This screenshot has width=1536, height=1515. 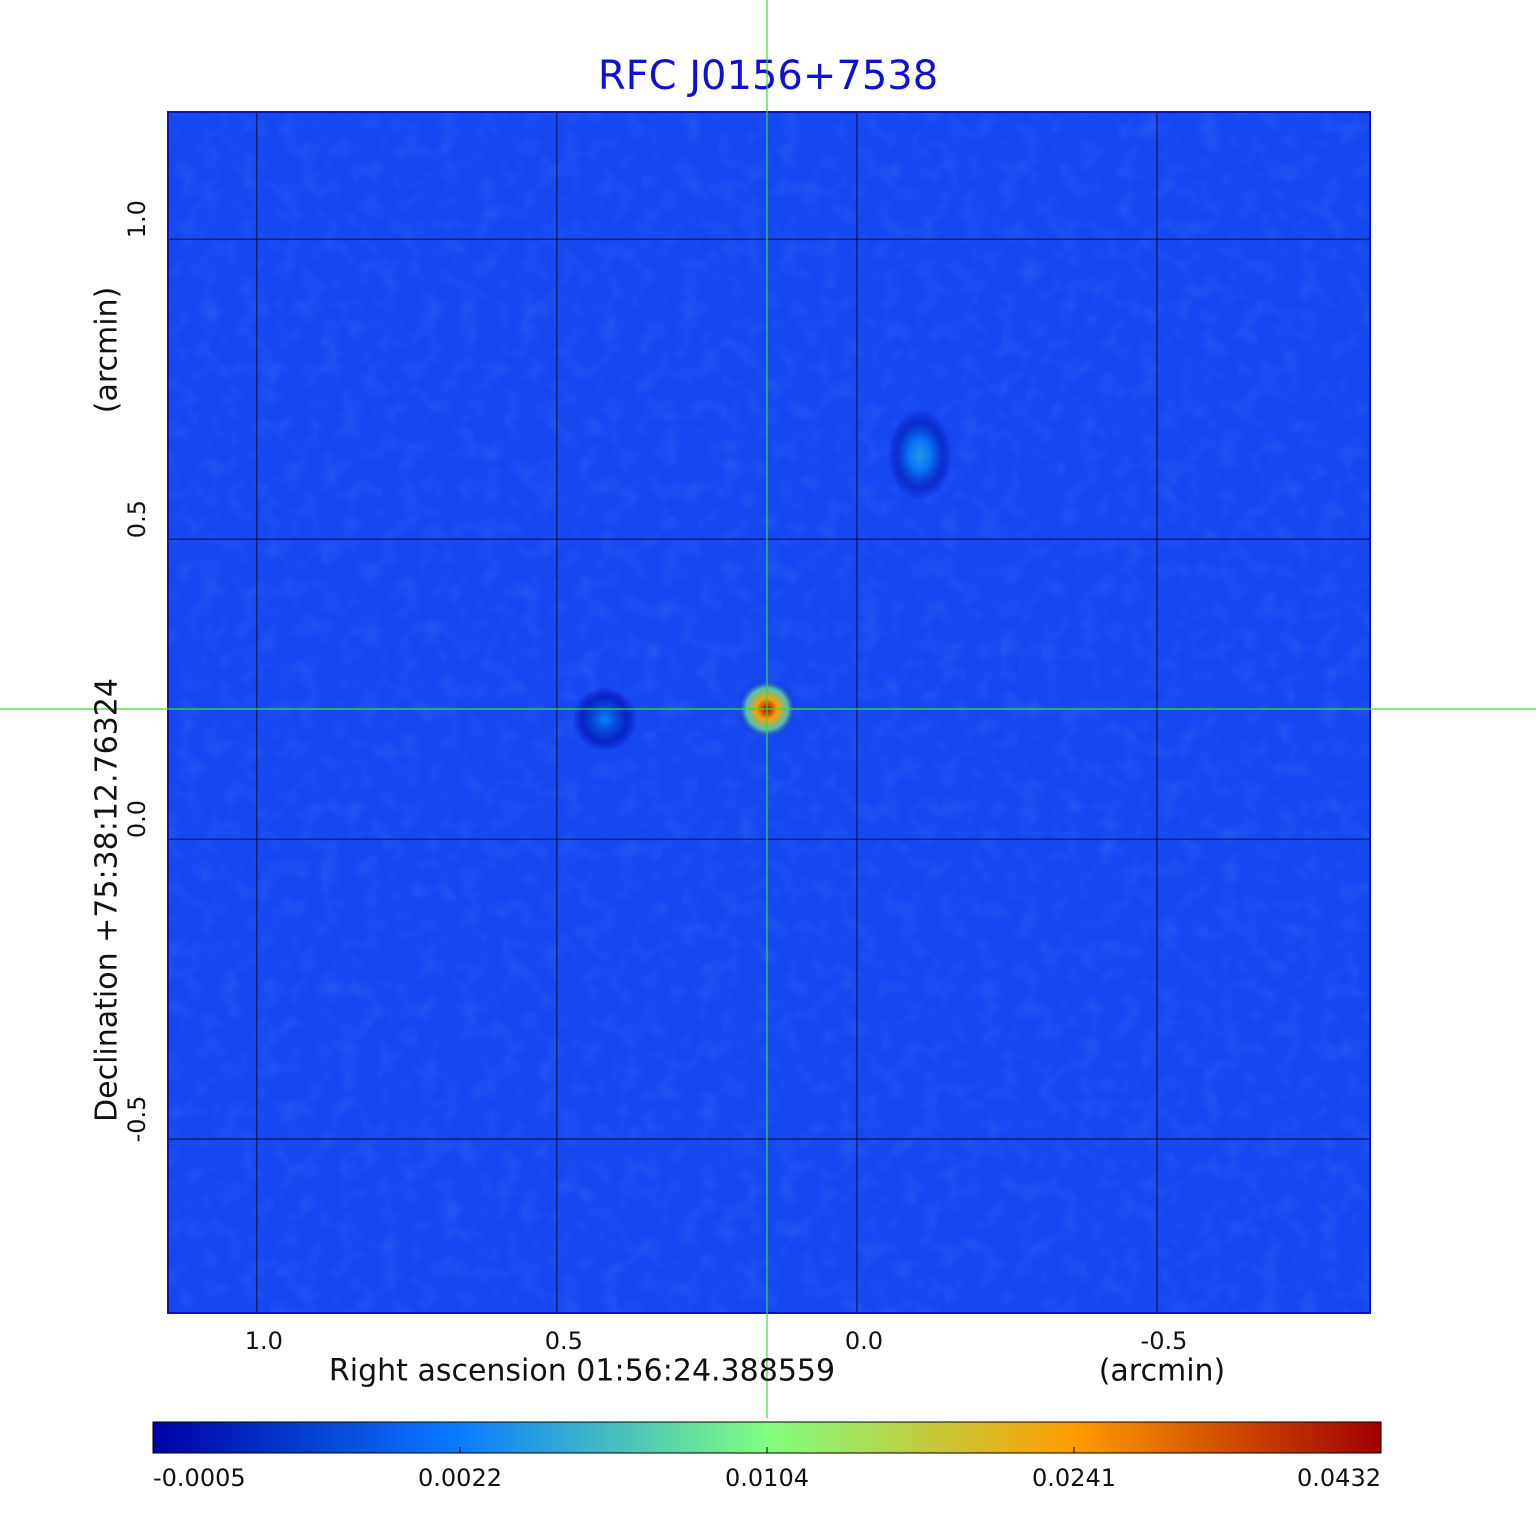 What do you see at coordinates (137, 1119) in the screenshot?
I see `y-tick-label: -0.5` at bounding box center [137, 1119].